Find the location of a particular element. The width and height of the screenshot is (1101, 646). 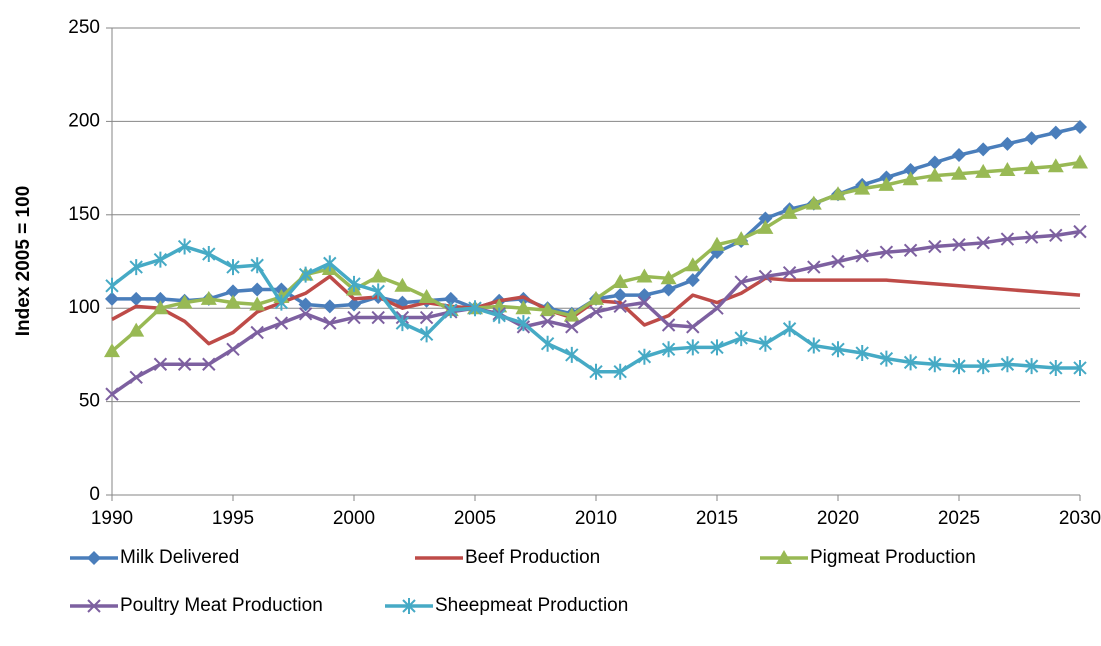

x-tick-label: 2005 is located at coordinates (475, 518).